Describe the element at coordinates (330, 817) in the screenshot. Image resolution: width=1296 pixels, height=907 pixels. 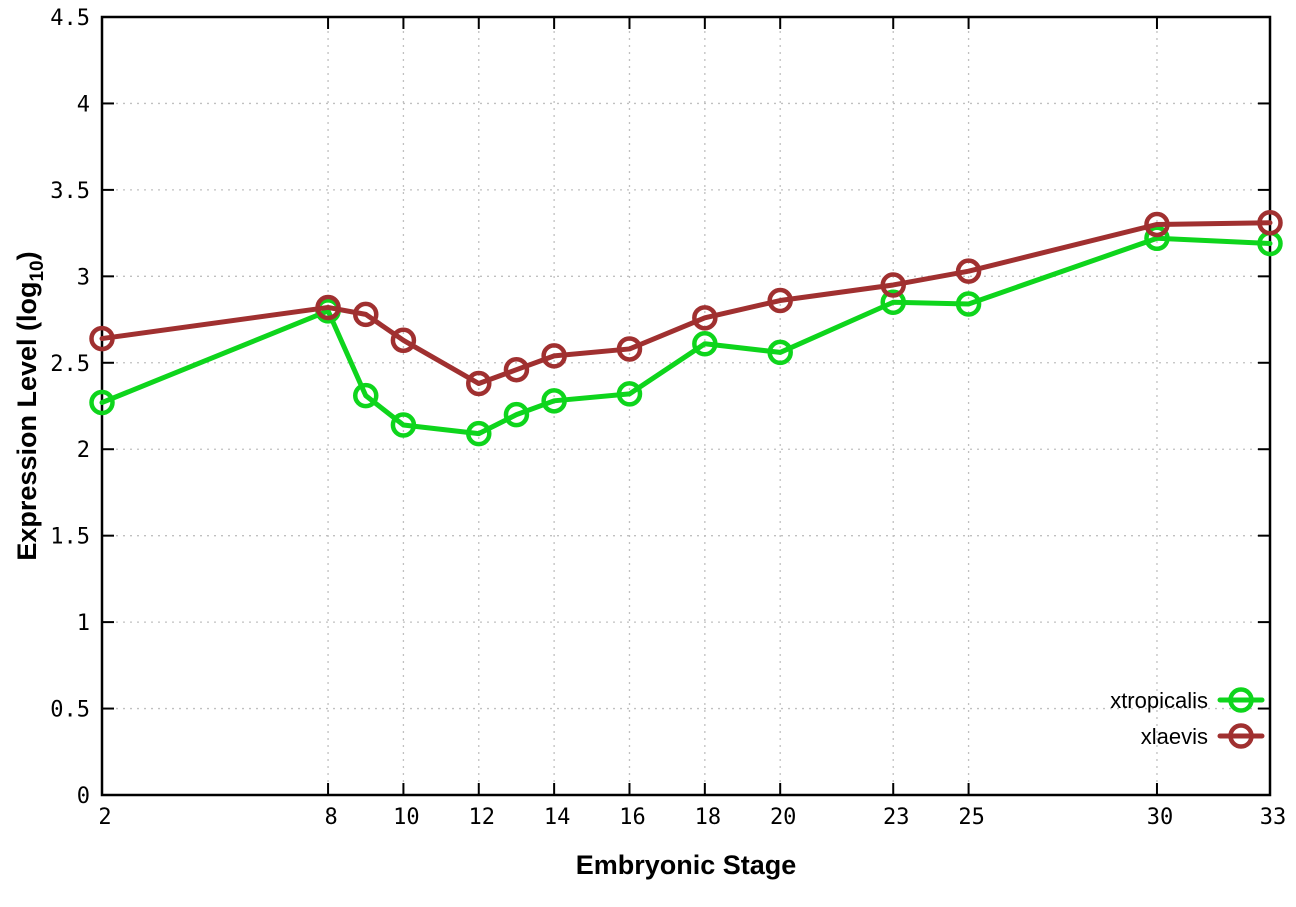
I see `x-tick-label: 8` at that location.